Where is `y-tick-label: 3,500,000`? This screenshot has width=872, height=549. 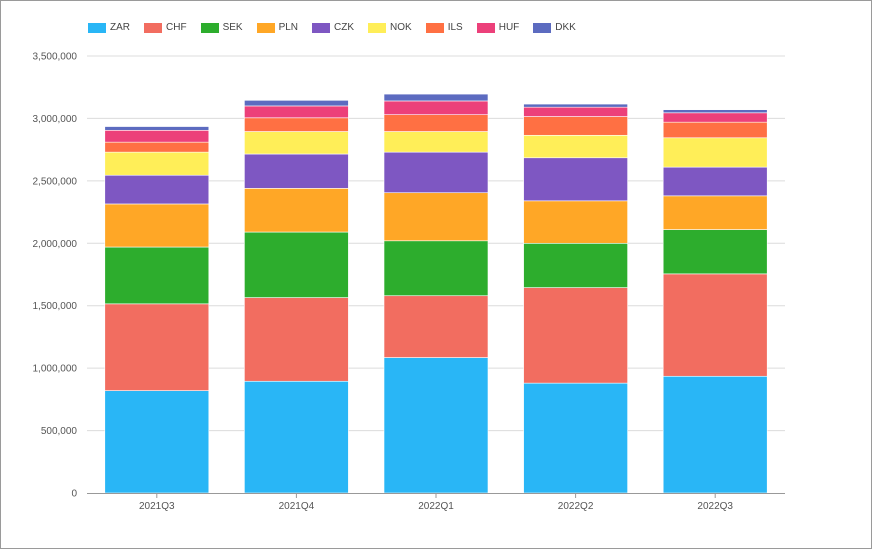 y-tick-label: 3,500,000 is located at coordinates (55, 57).